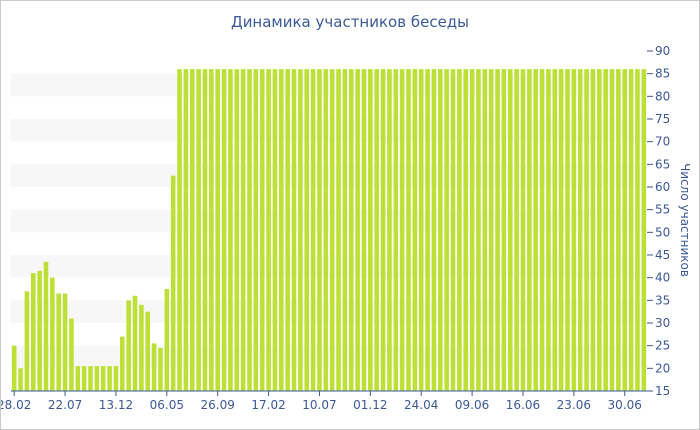  What do you see at coordinates (662, 391) in the screenshot?
I see `y-tick-label: 15` at bounding box center [662, 391].